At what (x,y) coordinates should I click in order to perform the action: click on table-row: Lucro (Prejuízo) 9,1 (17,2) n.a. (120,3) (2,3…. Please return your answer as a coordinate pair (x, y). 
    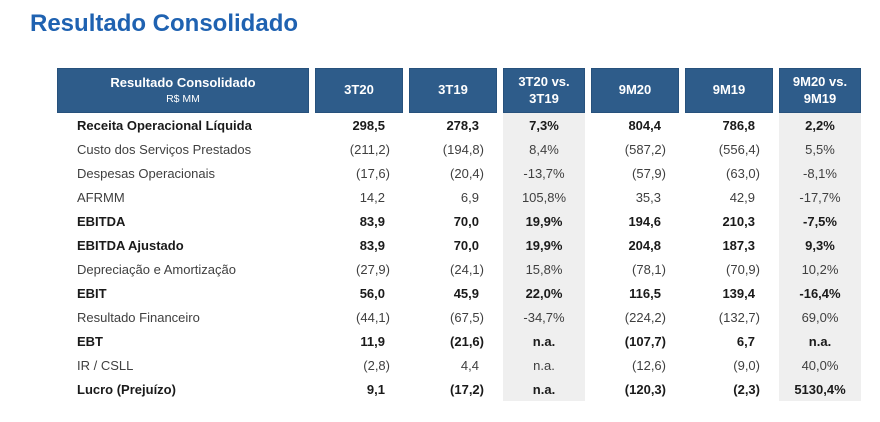
    Looking at the image, I should click on (459, 389).